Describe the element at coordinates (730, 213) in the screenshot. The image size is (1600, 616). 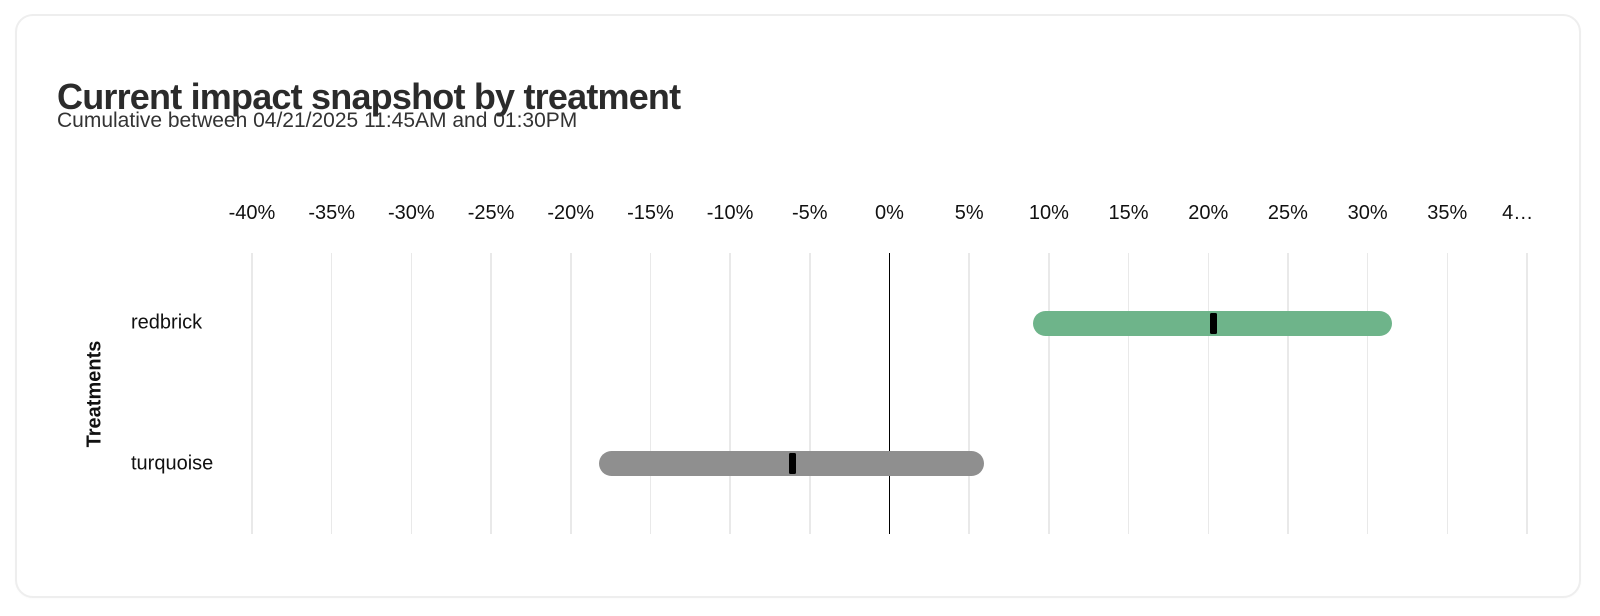
I see `x-tick-label: -10%` at that location.